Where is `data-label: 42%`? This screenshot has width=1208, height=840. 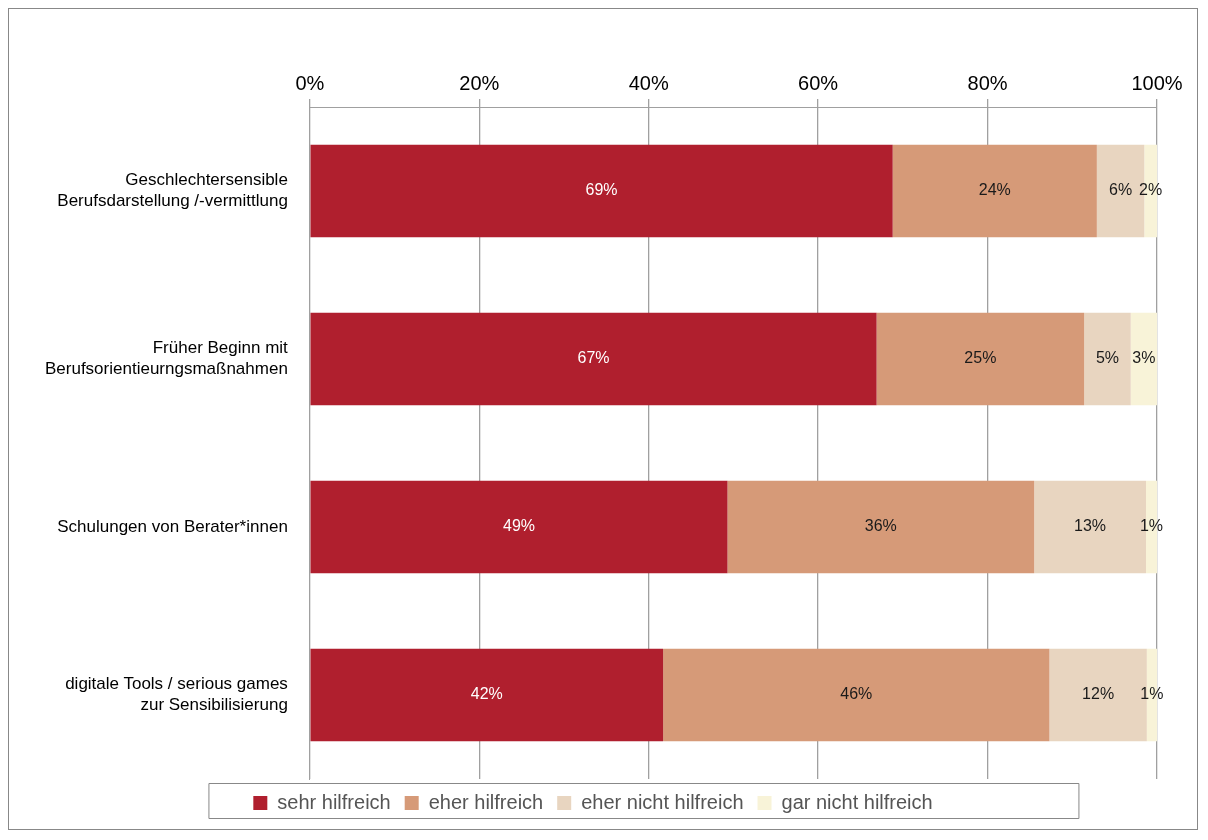 data-label: 42% is located at coordinates (486, 694).